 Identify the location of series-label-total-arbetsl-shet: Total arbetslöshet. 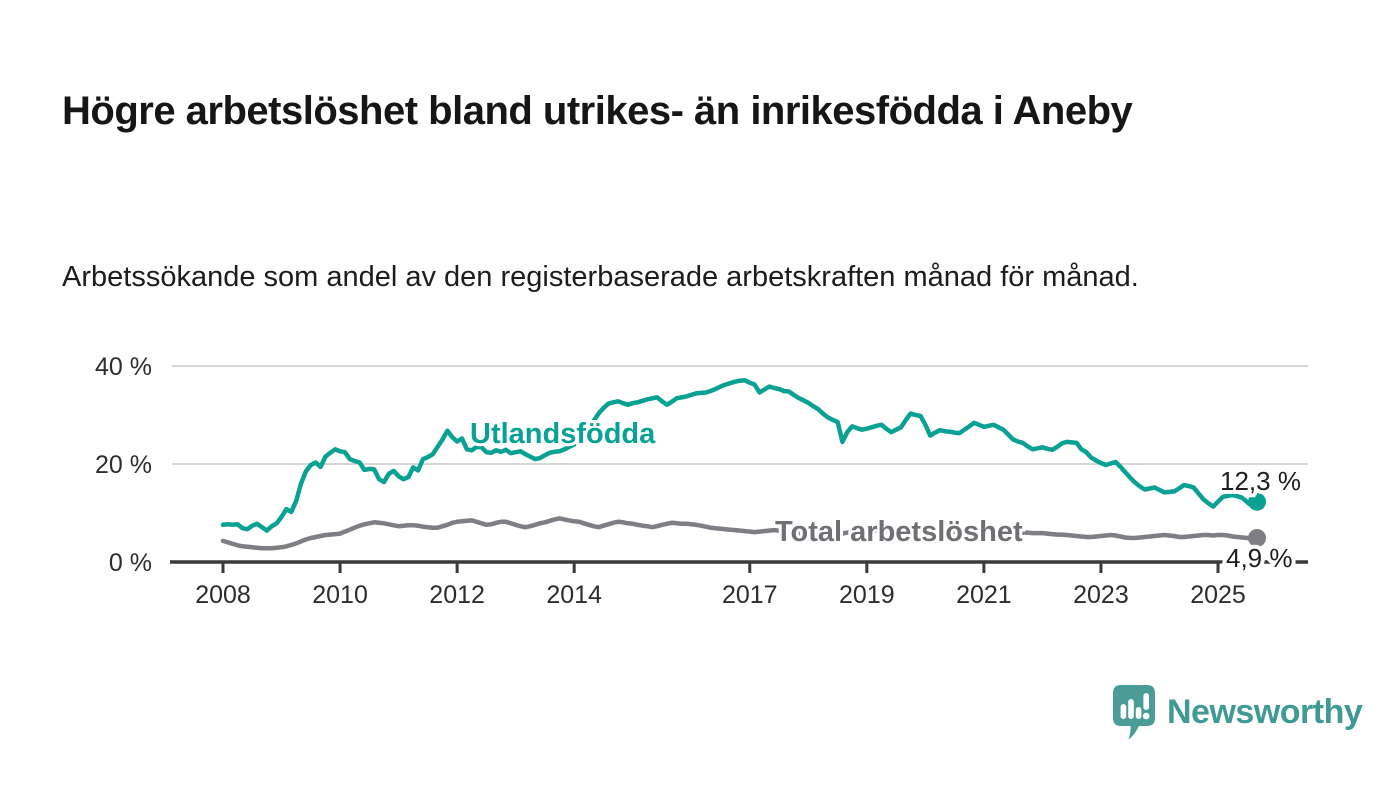
(899, 532).